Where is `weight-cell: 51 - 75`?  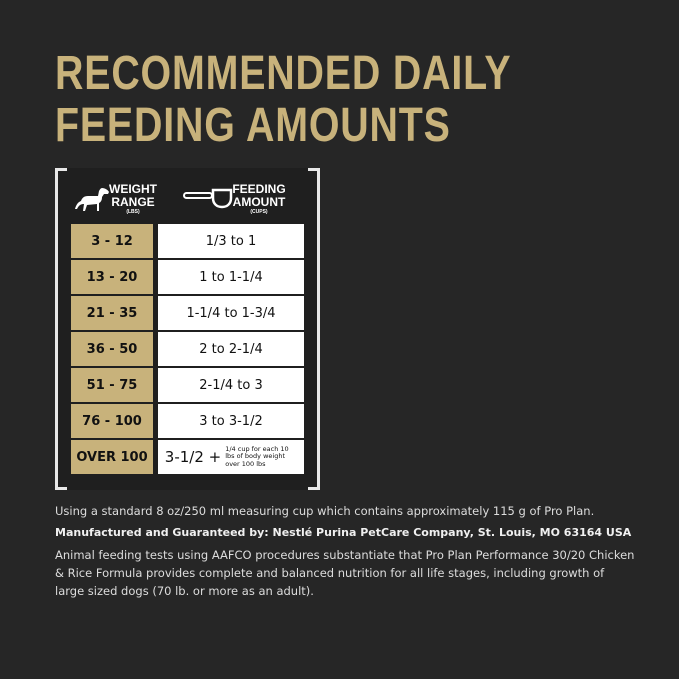
weight-cell: 51 - 75 is located at coordinates (112, 385).